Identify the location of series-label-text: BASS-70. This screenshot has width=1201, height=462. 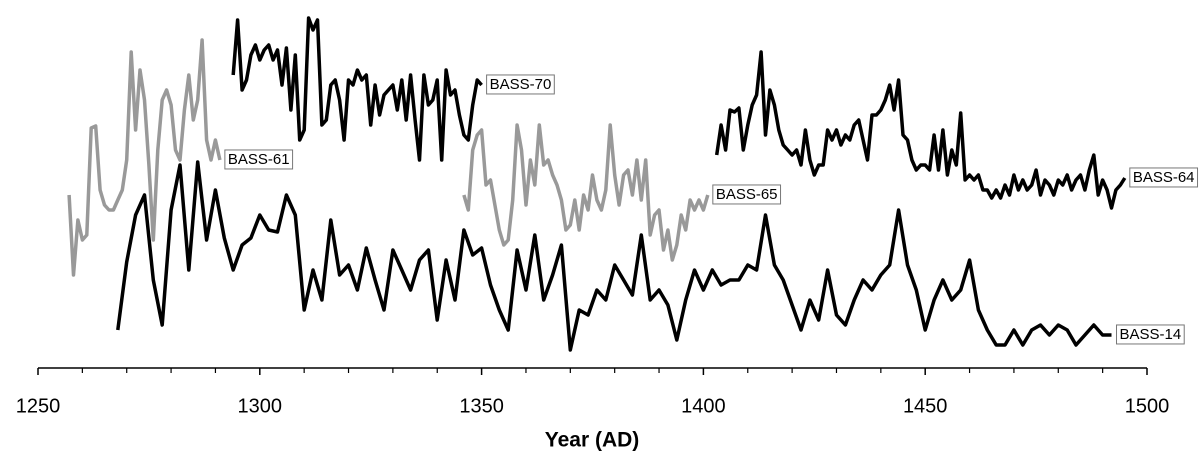
(521, 84).